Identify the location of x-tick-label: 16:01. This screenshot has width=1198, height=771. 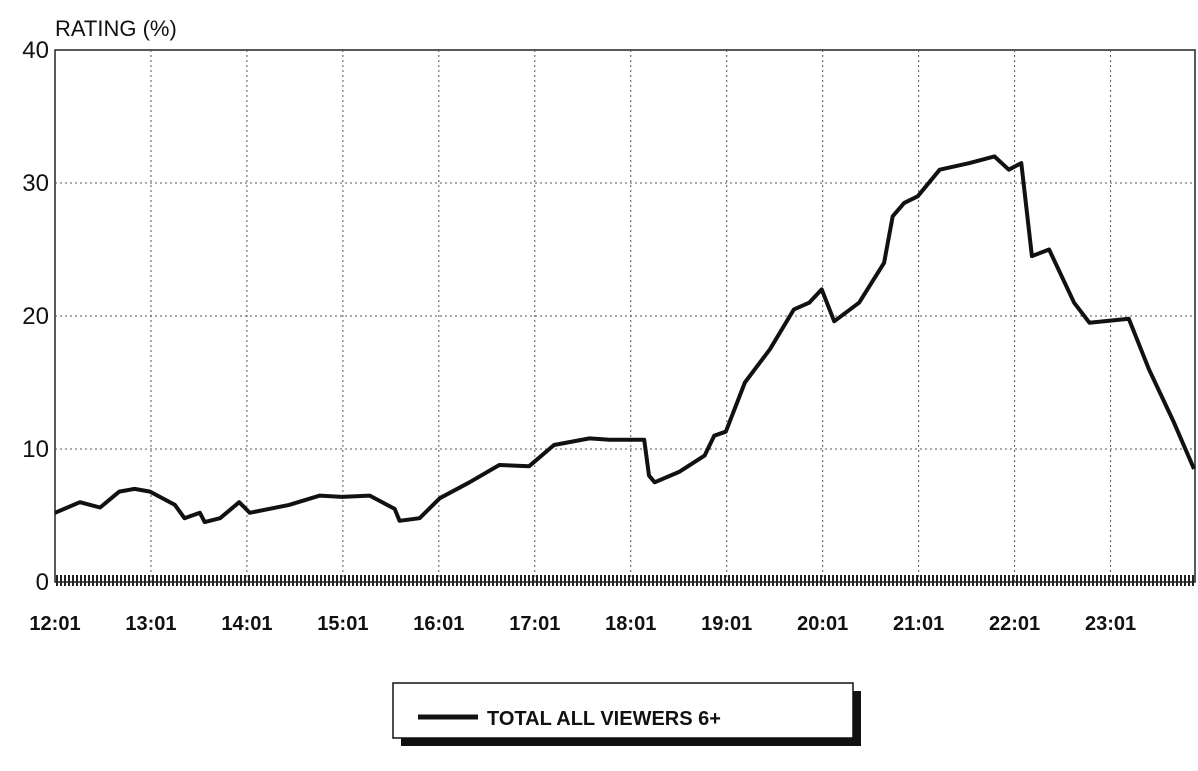
(438, 624).